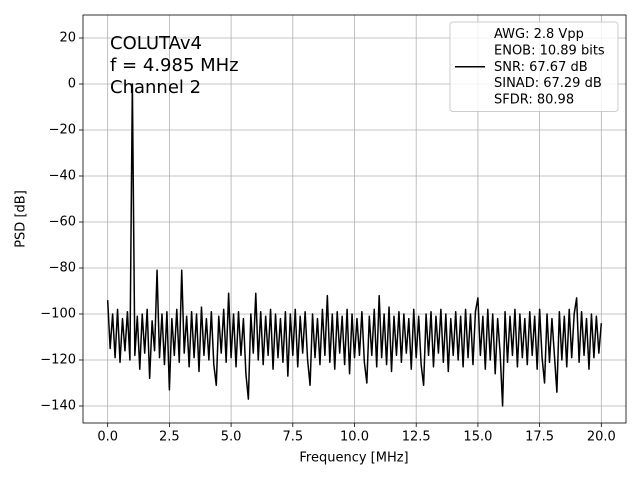 The image size is (640, 480). Describe the element at coordinates (292, 437) in the screenshot. I see `x-tick-label: 7.5` at that location.